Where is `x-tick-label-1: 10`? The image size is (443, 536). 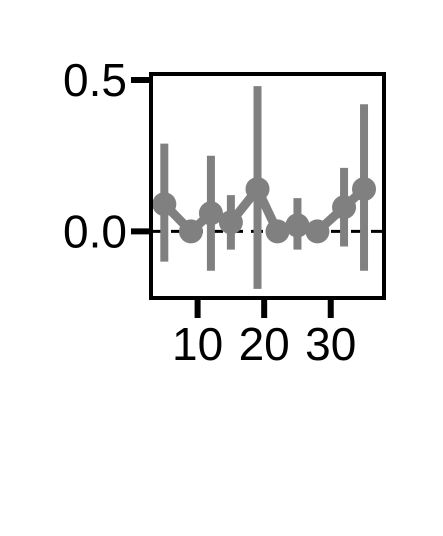 x-tick-label-1: 10 is located at coordinates (197, 344).